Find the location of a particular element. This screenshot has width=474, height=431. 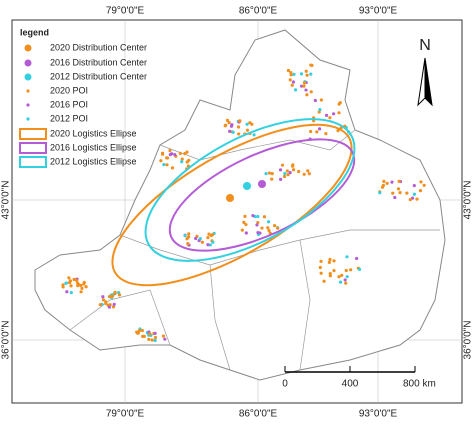

lon-label: 79°0'0"E is located at coordinates (125, 11).